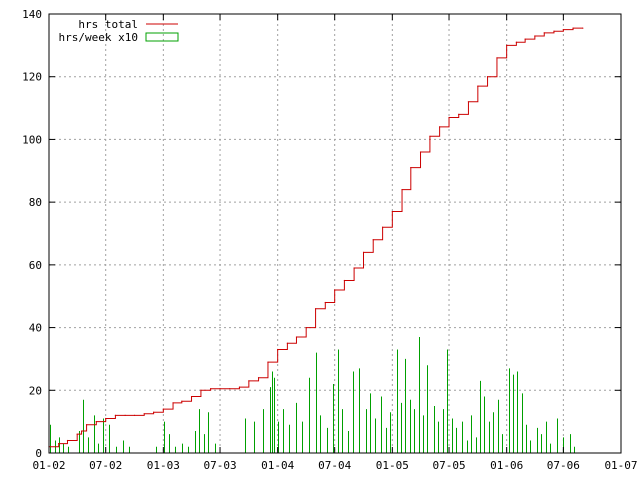 This screenshot has width=640, height=480. Describe the element at coordinates (32, 77) in the screenshot. I see `y-tick-label: 120` at that location.